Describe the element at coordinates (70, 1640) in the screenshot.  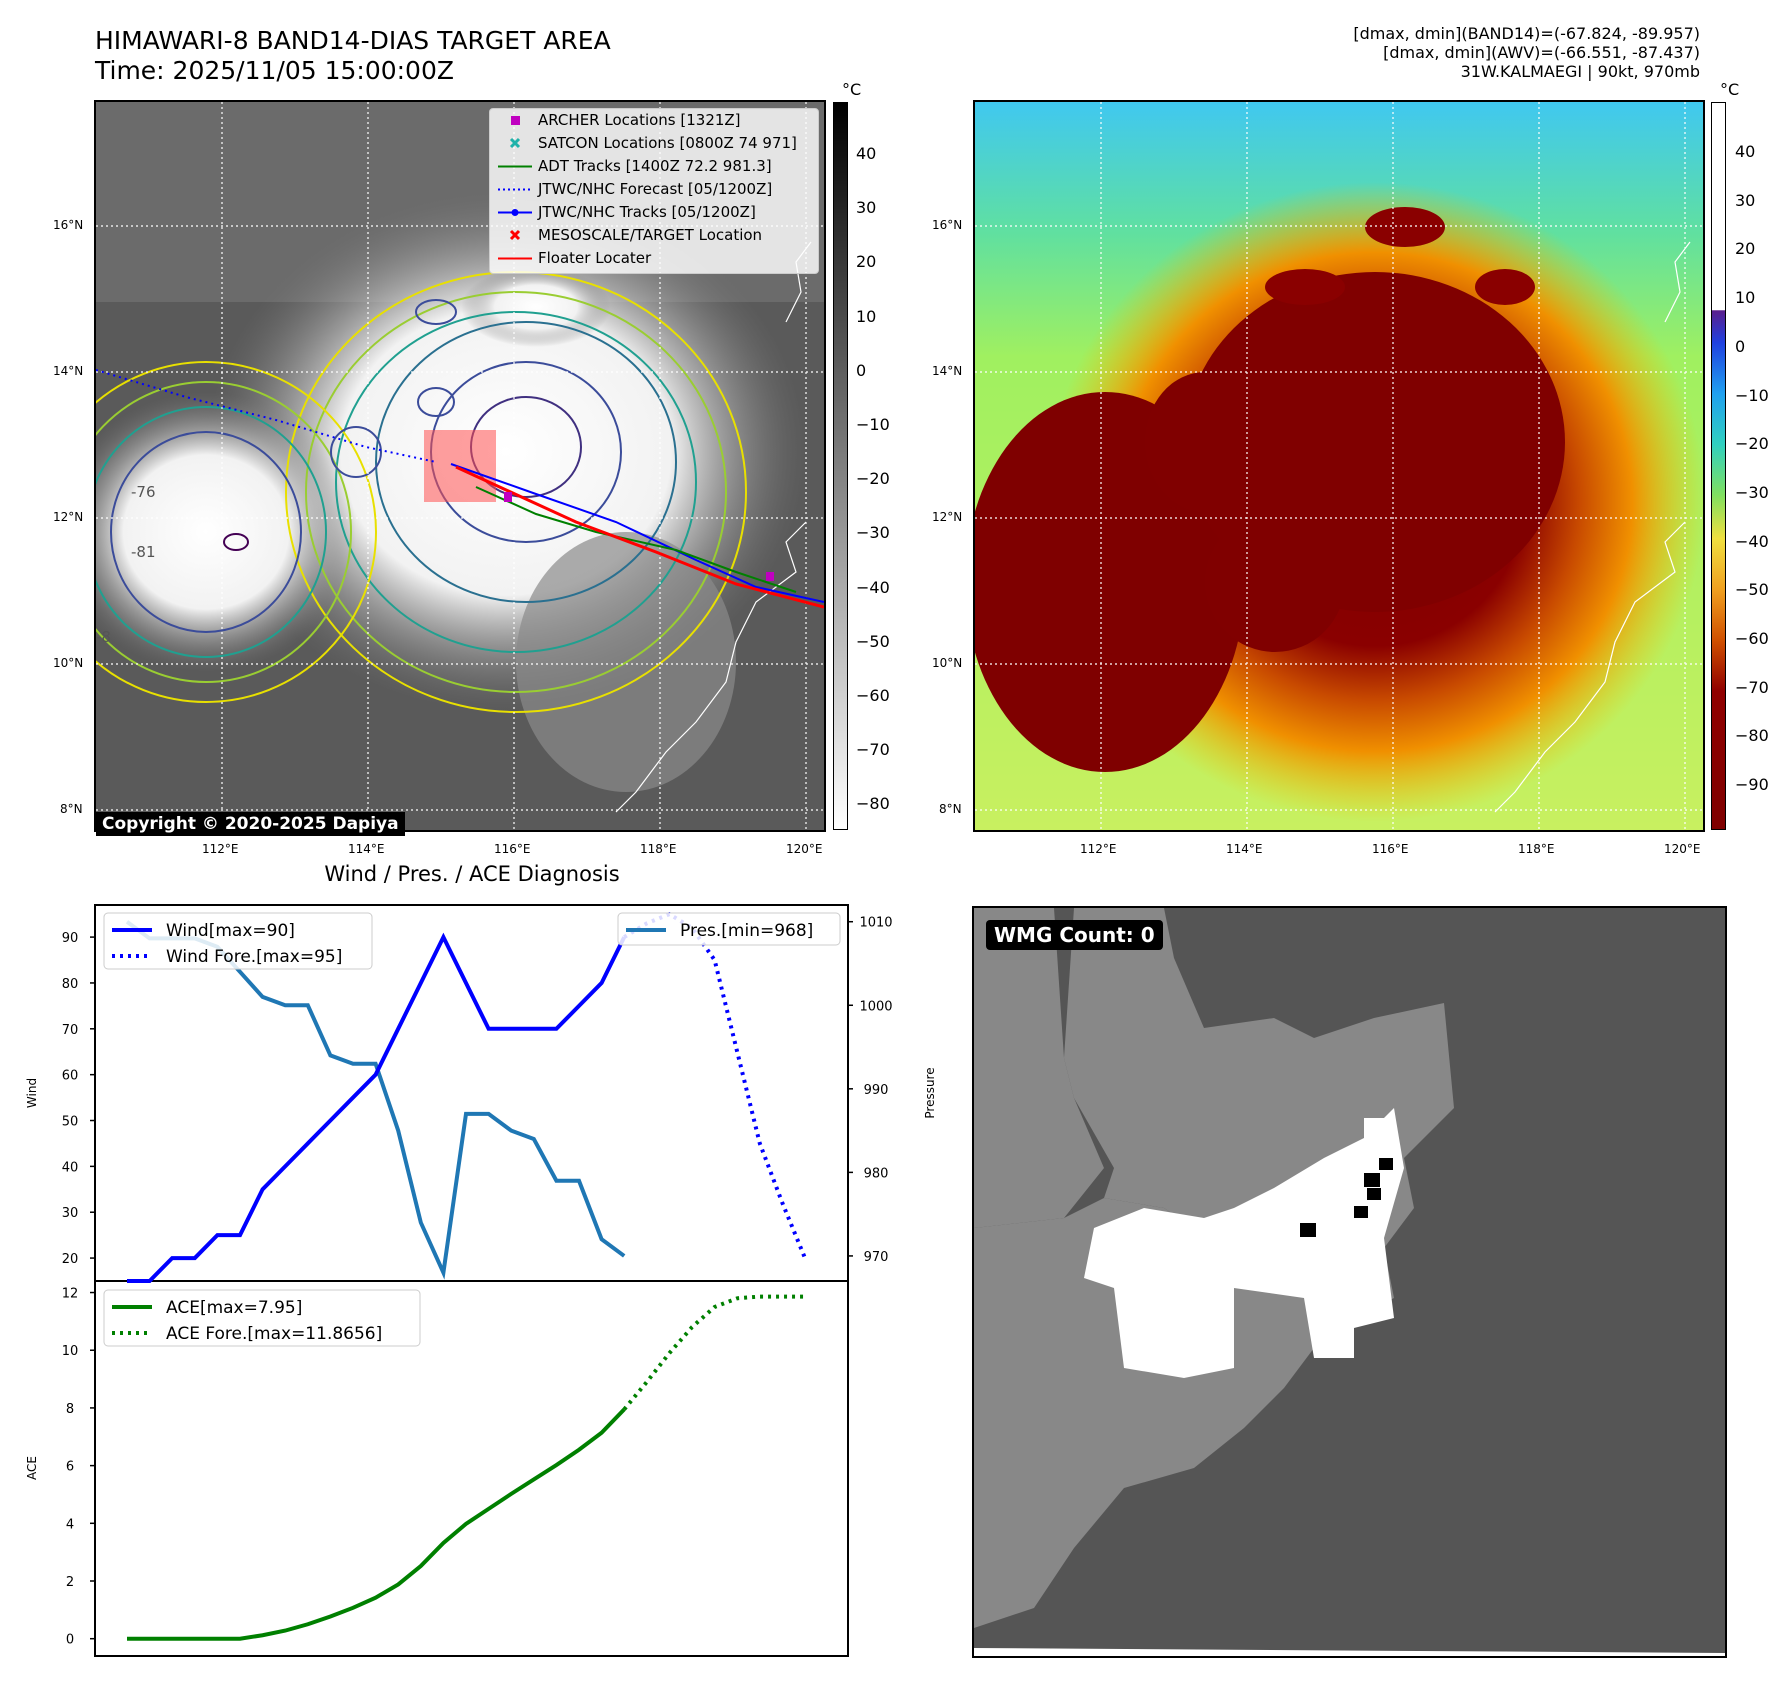
I see `ace-ytick-label: 0` at that location.